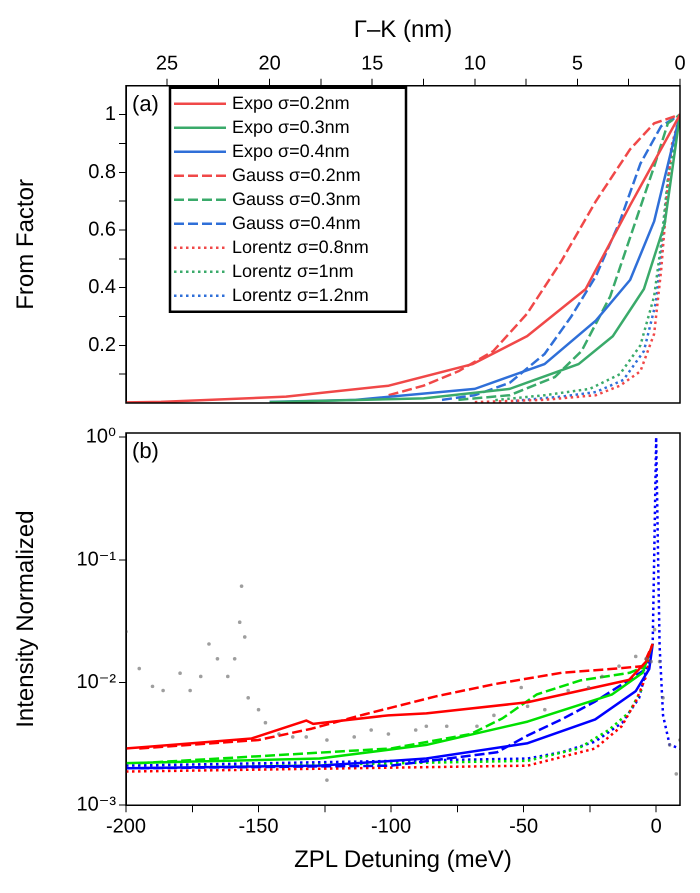 The height and width of the screenshot is (893, 700). Describe the element at coordinates (26, 619) in the screenshot. I see `y-axis-title: Intensity Normalized` at that location.